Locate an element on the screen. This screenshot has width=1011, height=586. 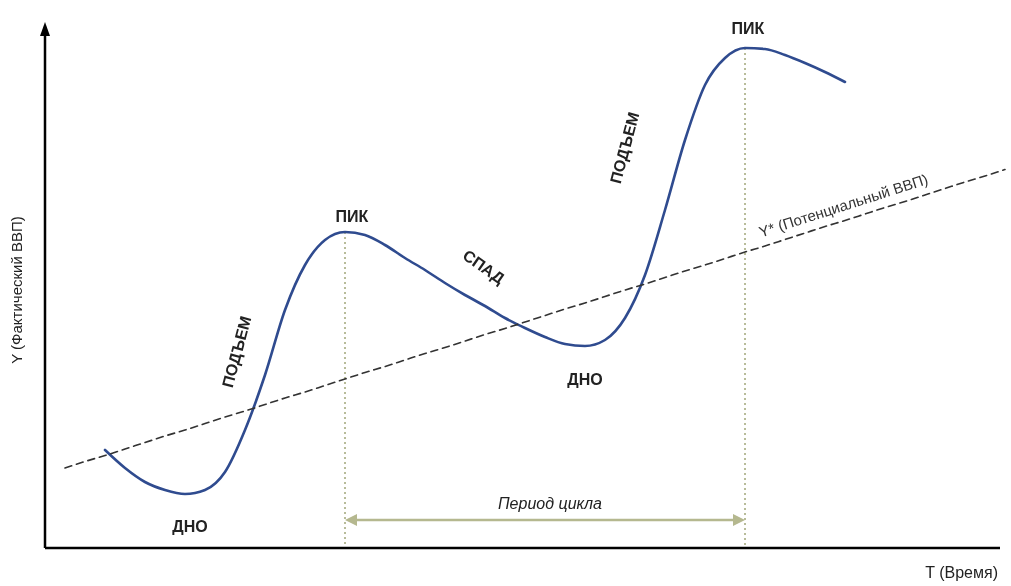
annotation: ПИК is located at coordinates (352, 217).